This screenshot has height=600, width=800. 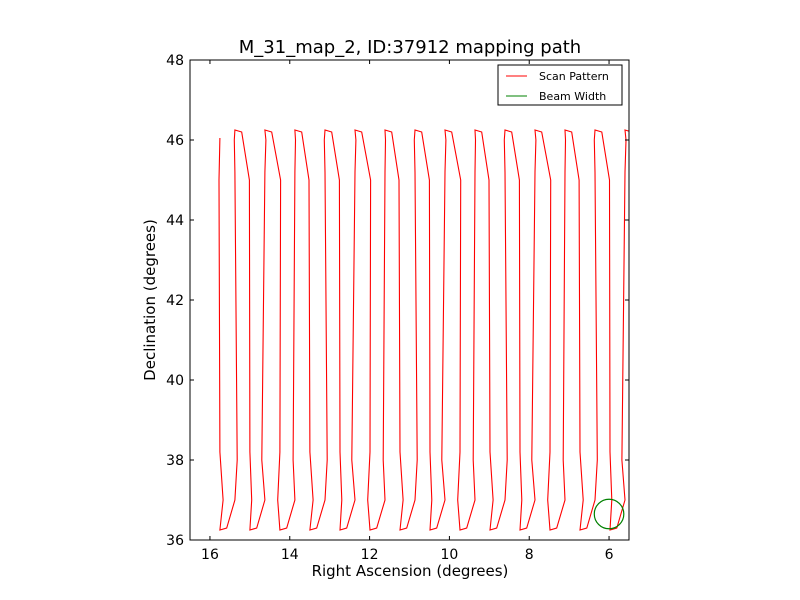 I want to click on beam-width-series, so click(x=609, y=514).